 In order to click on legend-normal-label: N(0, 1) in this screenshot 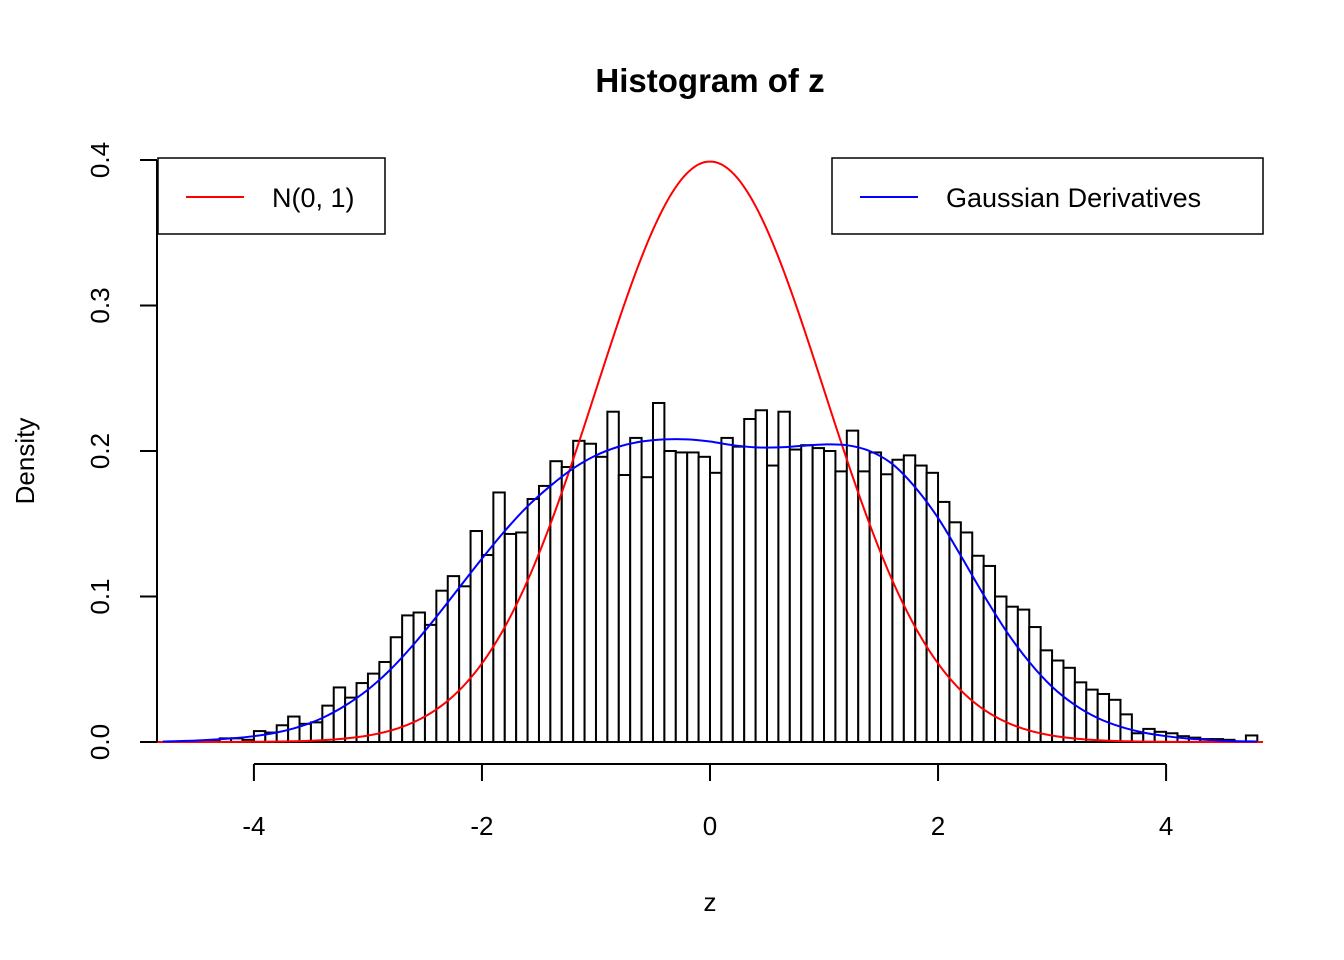, I will do `click(313, 198)`.